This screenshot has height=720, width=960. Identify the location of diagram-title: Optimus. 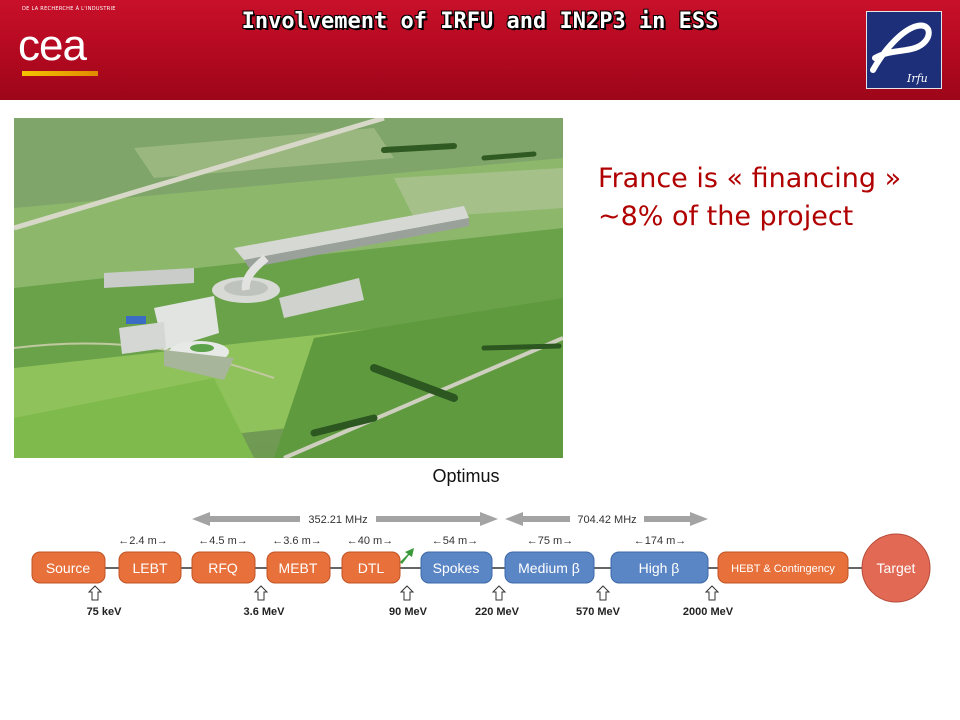
(466, 476).